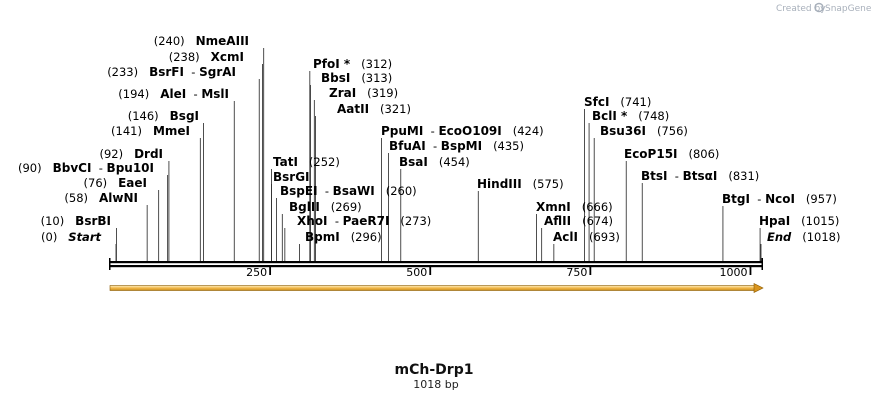 This screenshot has width=872, height=400. I want to click on cut-site-label-bfuai: BfuAI - BspMI (435), so click(456, 146).